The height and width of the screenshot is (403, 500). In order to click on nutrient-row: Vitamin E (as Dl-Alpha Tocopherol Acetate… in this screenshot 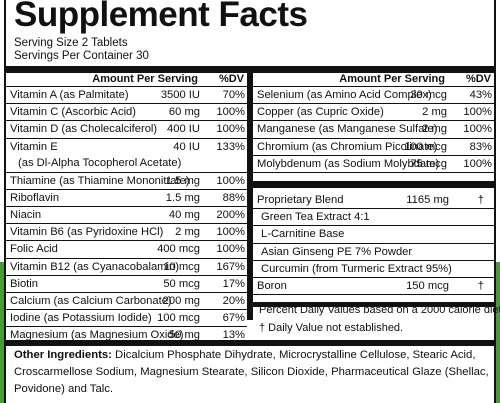, I will do `click(126, 156)`.